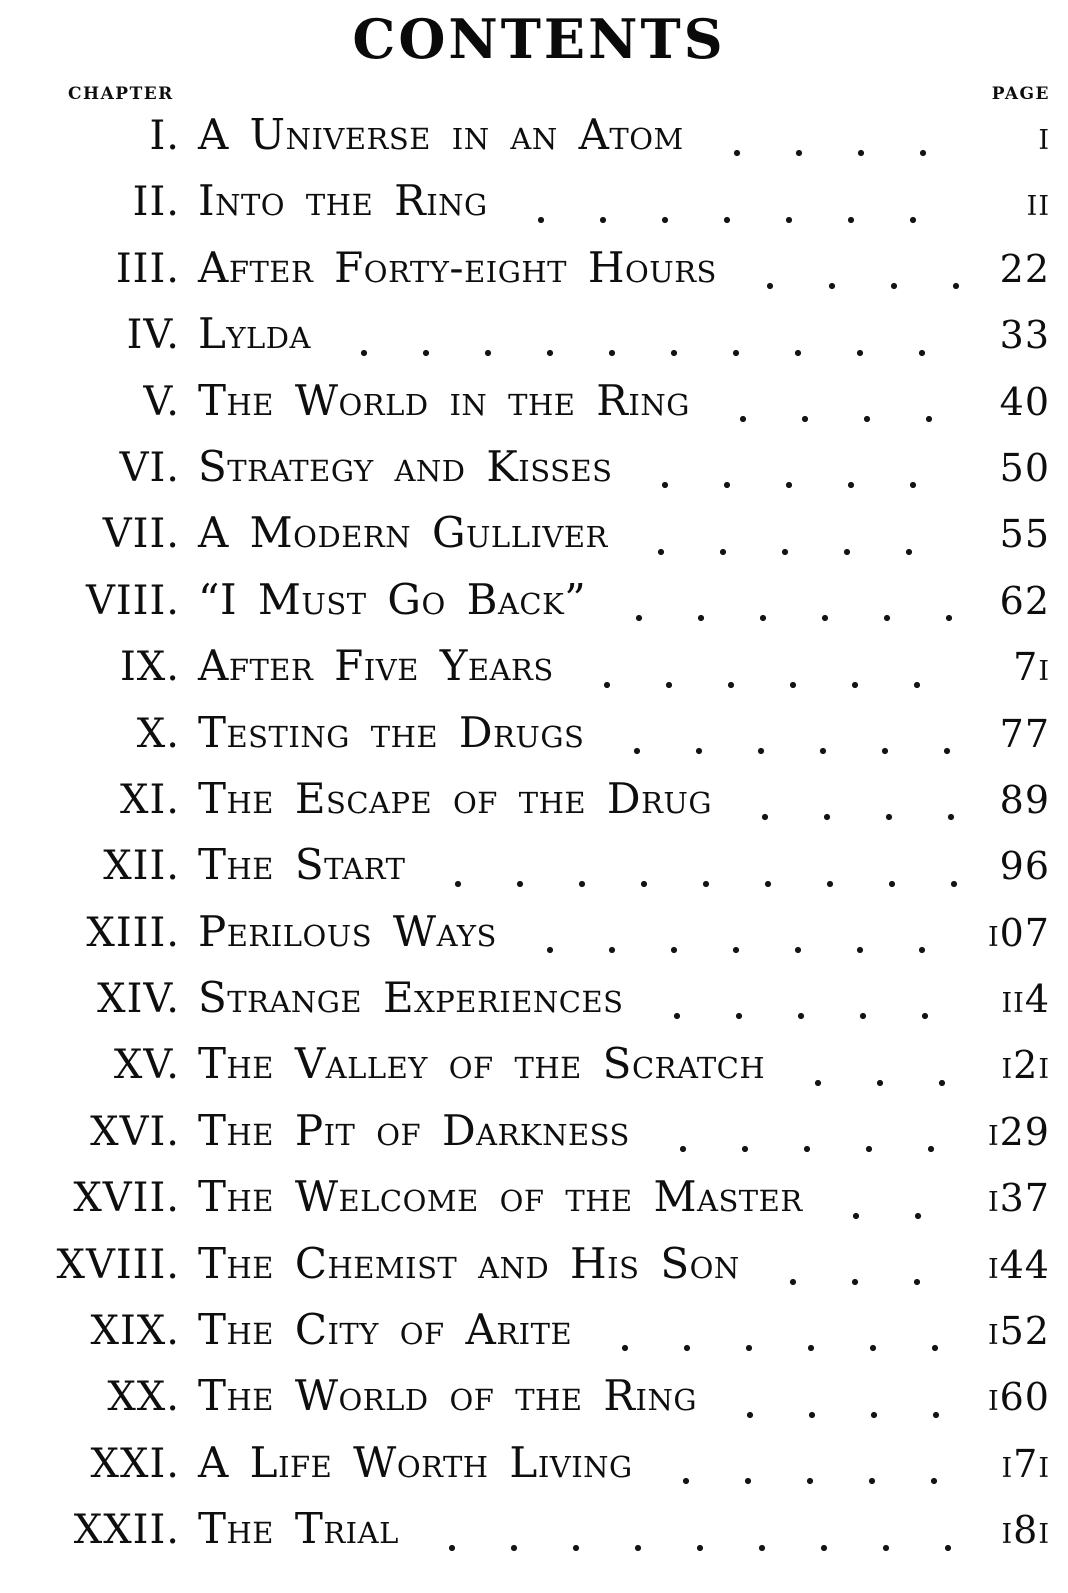  What do you see at coordinates (1018, 1198) in the screenshot?
I see `page-number: i37` at bounding box center [1018, 1198].